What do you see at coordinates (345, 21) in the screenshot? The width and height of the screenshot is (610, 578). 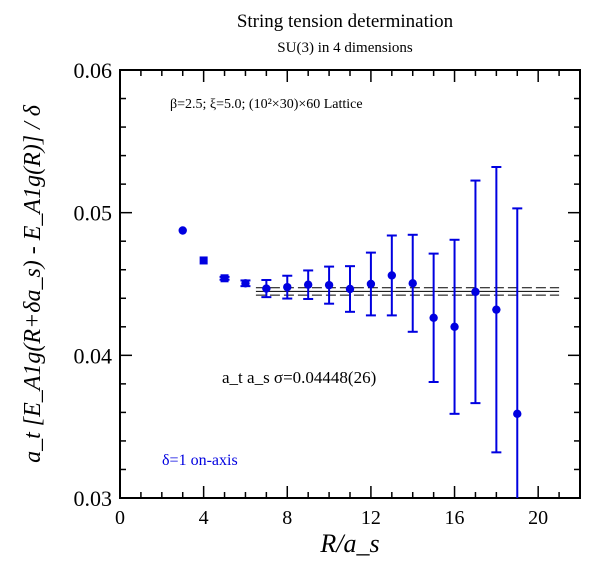 I see `chart-title: String tension determination` at bounding box center [345, 21].